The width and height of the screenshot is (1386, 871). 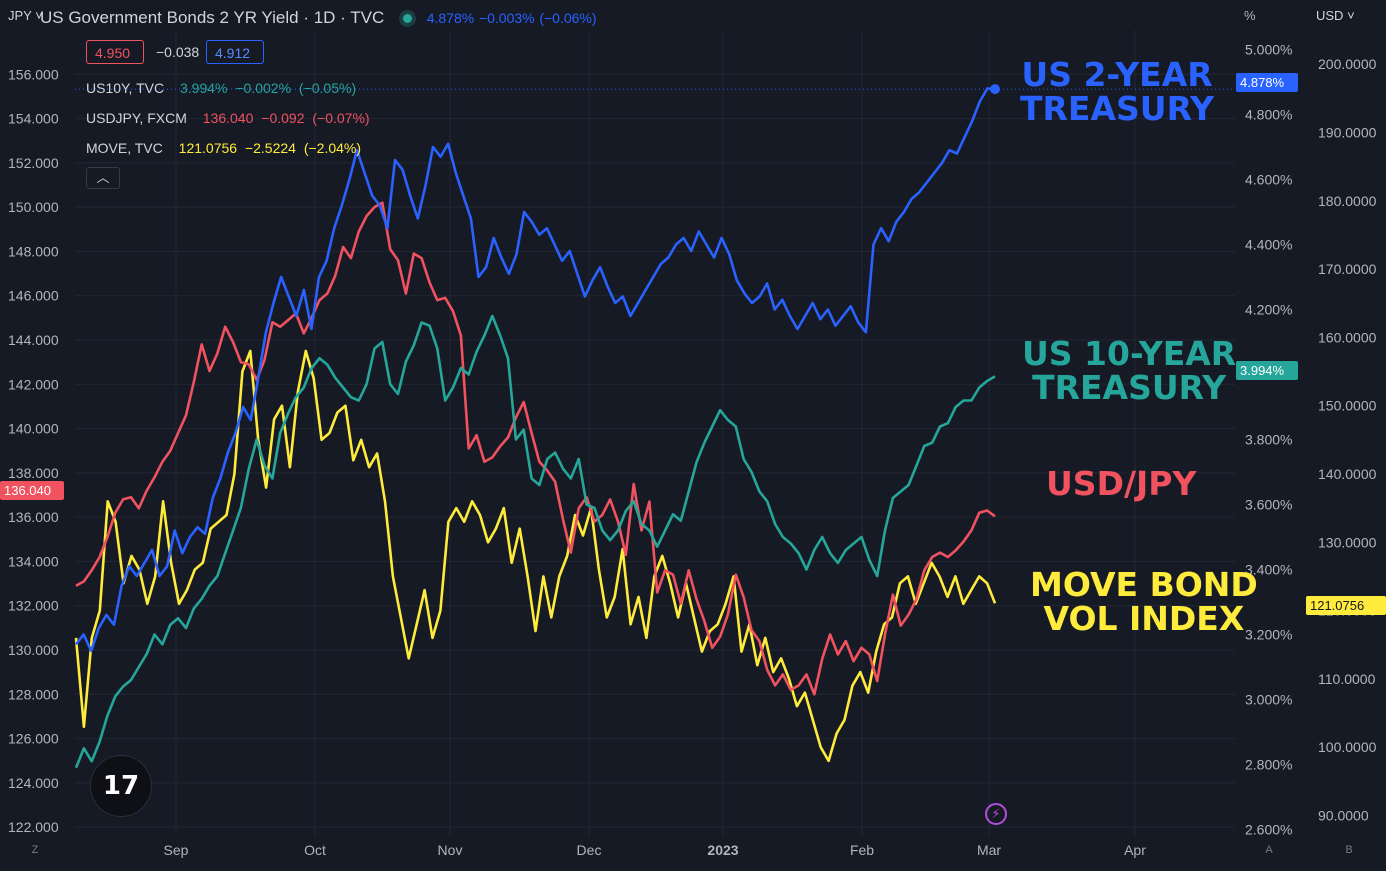 I want to click on usd-axis-tick-label: 110.0000, so click(x=1347, y=679).